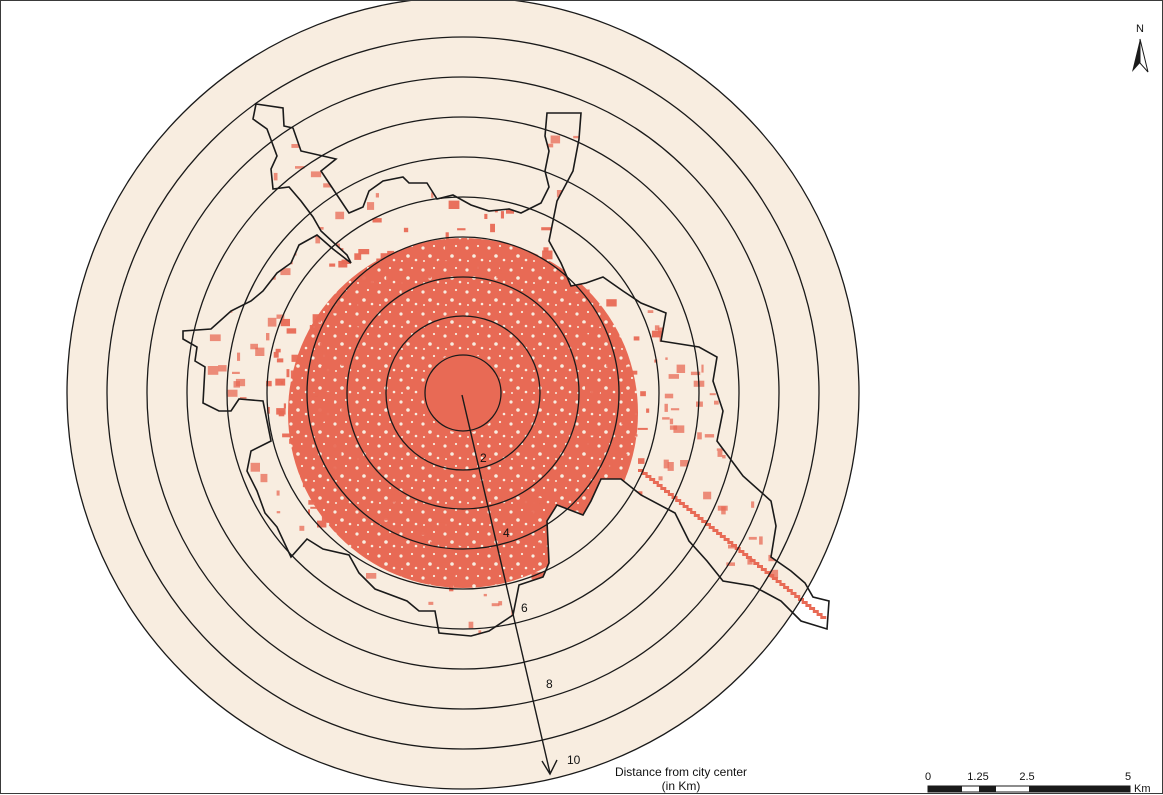  Describe the element at coordinates (1026, 777) in the screenshot. I see `scale-tick-2: 2.5` at that location.